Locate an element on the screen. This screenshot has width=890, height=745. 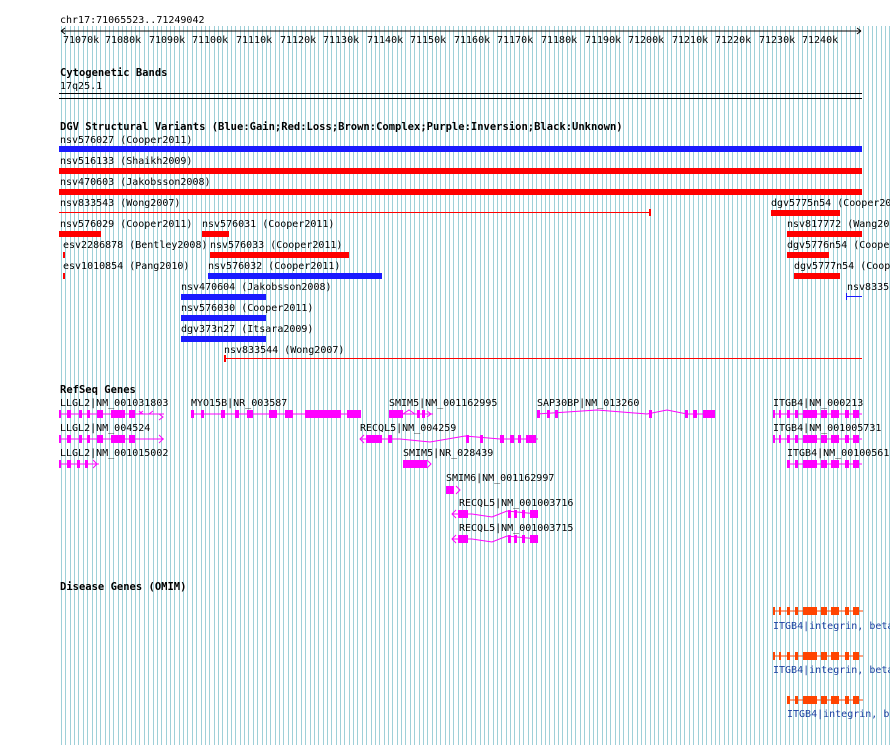
gene-label: SMIM6|NM_001162997 is located at coordinates (500, 478).